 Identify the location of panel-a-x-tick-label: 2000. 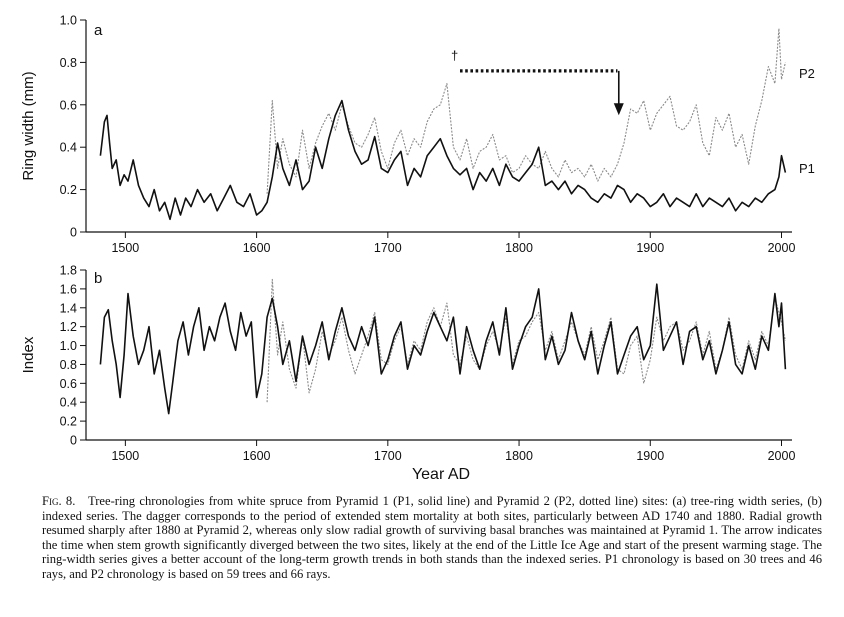
(782, 248).